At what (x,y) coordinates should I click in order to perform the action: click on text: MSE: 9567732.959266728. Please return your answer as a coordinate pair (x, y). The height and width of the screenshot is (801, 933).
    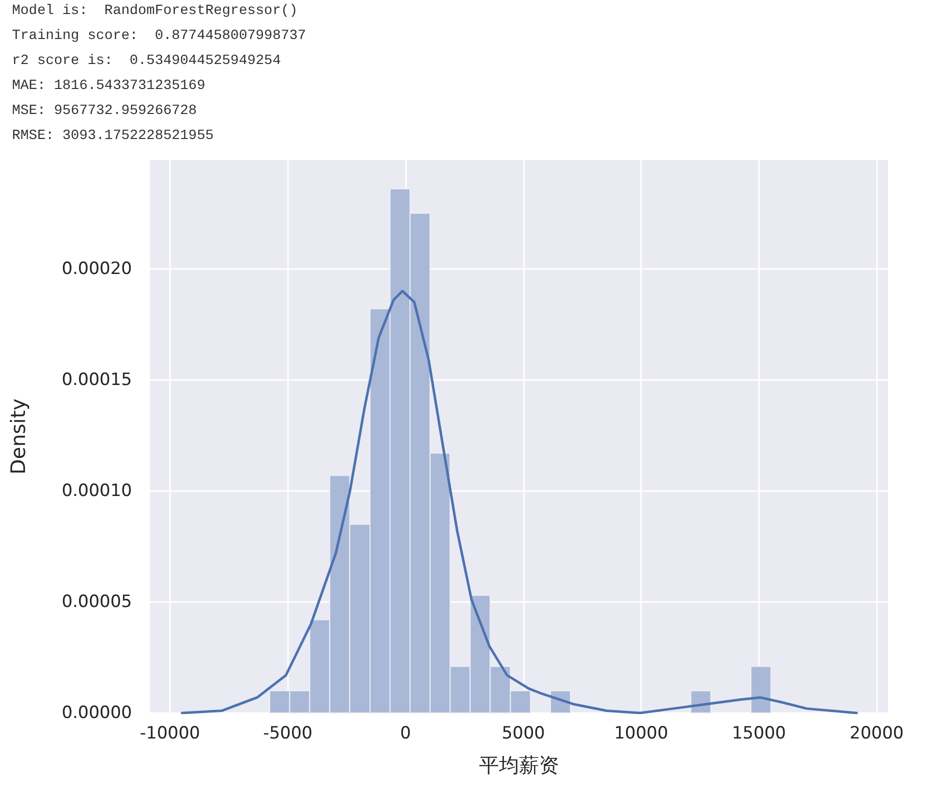
    Looking at the image, I should click on (104, 111).